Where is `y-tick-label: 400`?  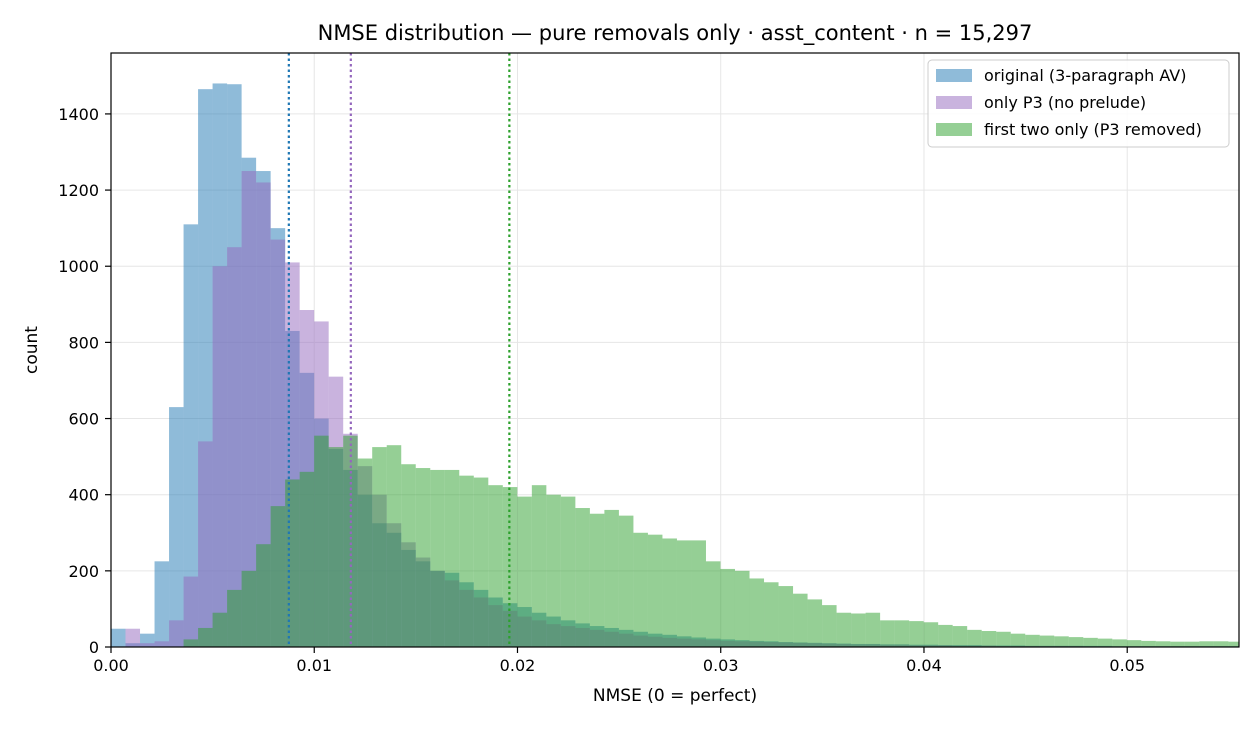 y-tick-label: 400 is located at coordinates (83, 495).